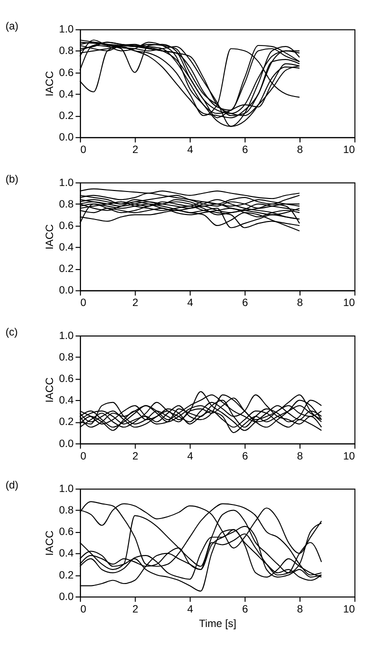  What do you see at coordinates (12, 332) in the screenshot?
I see `chart-title: (c)` at bounding box center [12, 332].